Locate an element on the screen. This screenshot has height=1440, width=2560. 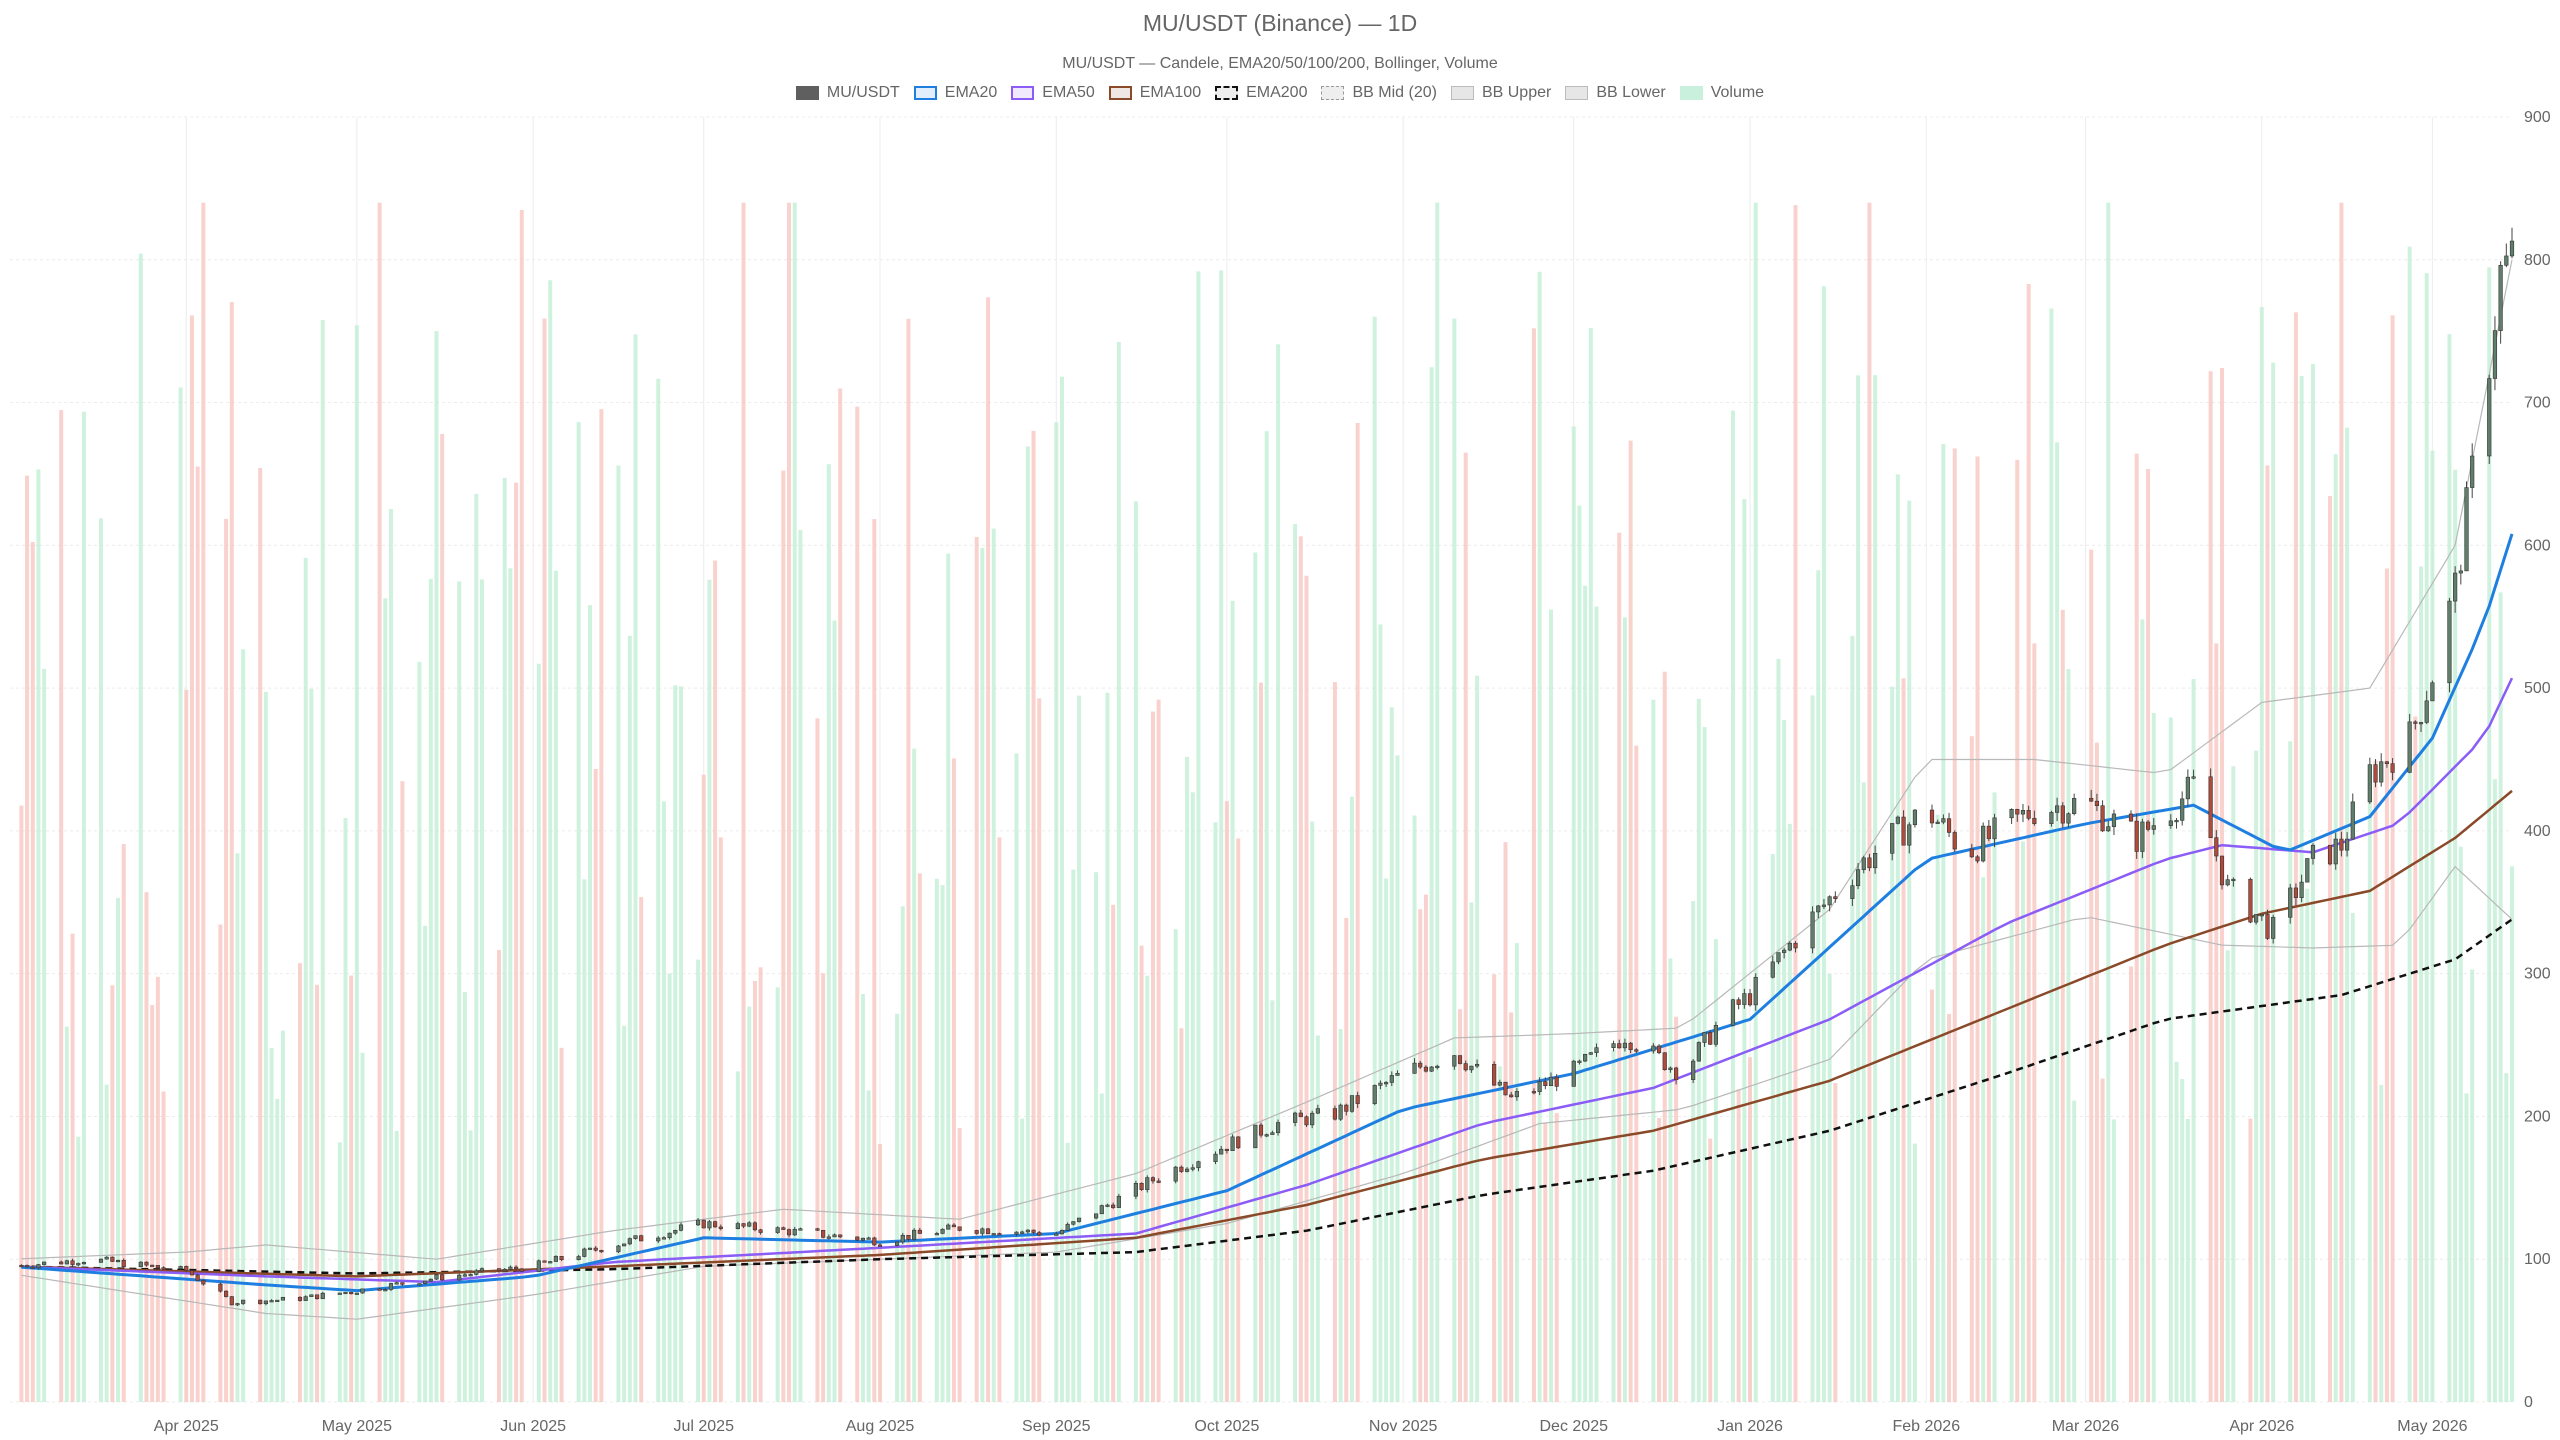
x-tick-label: Jan 2026 is located at coordinates (1750, 1426).